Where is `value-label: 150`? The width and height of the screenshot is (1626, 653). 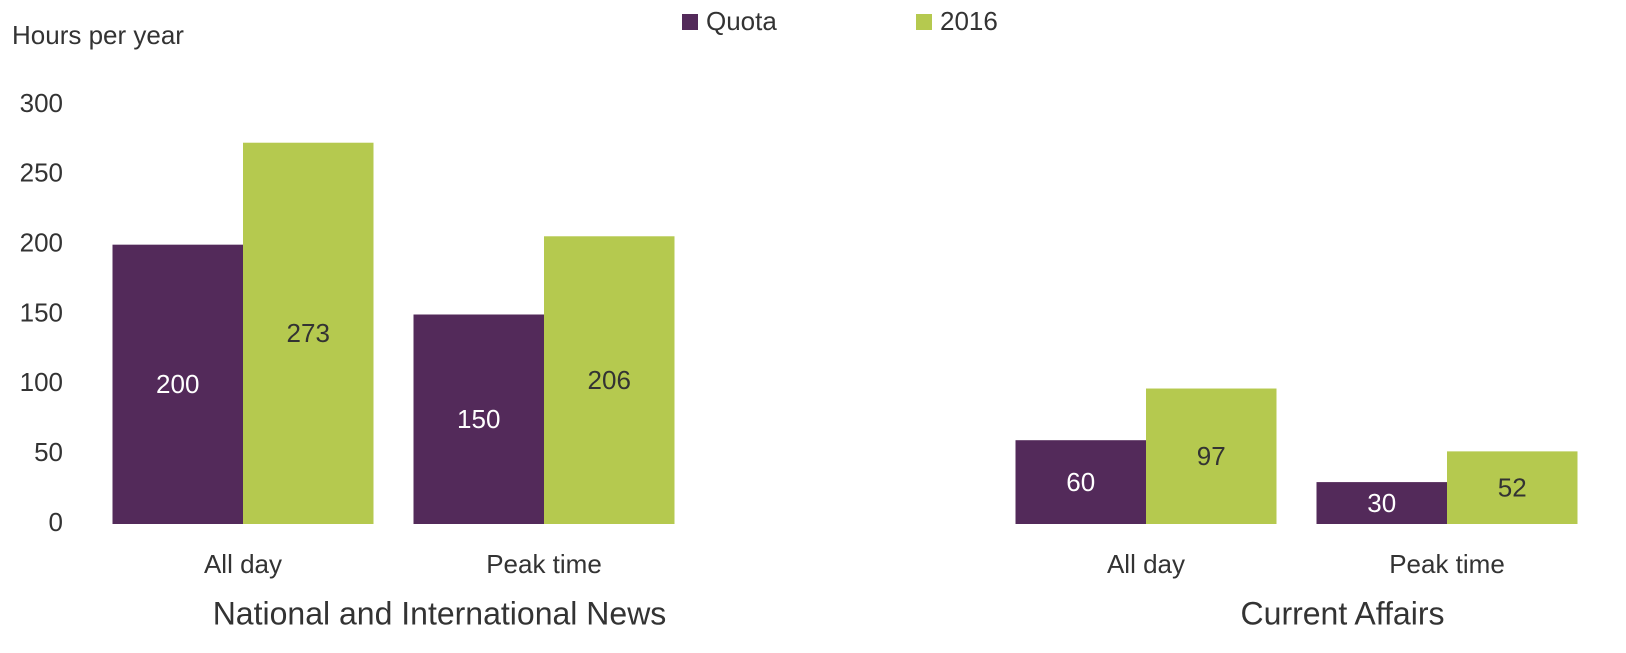
value-label: 150 is located at coordinates (478, 419).